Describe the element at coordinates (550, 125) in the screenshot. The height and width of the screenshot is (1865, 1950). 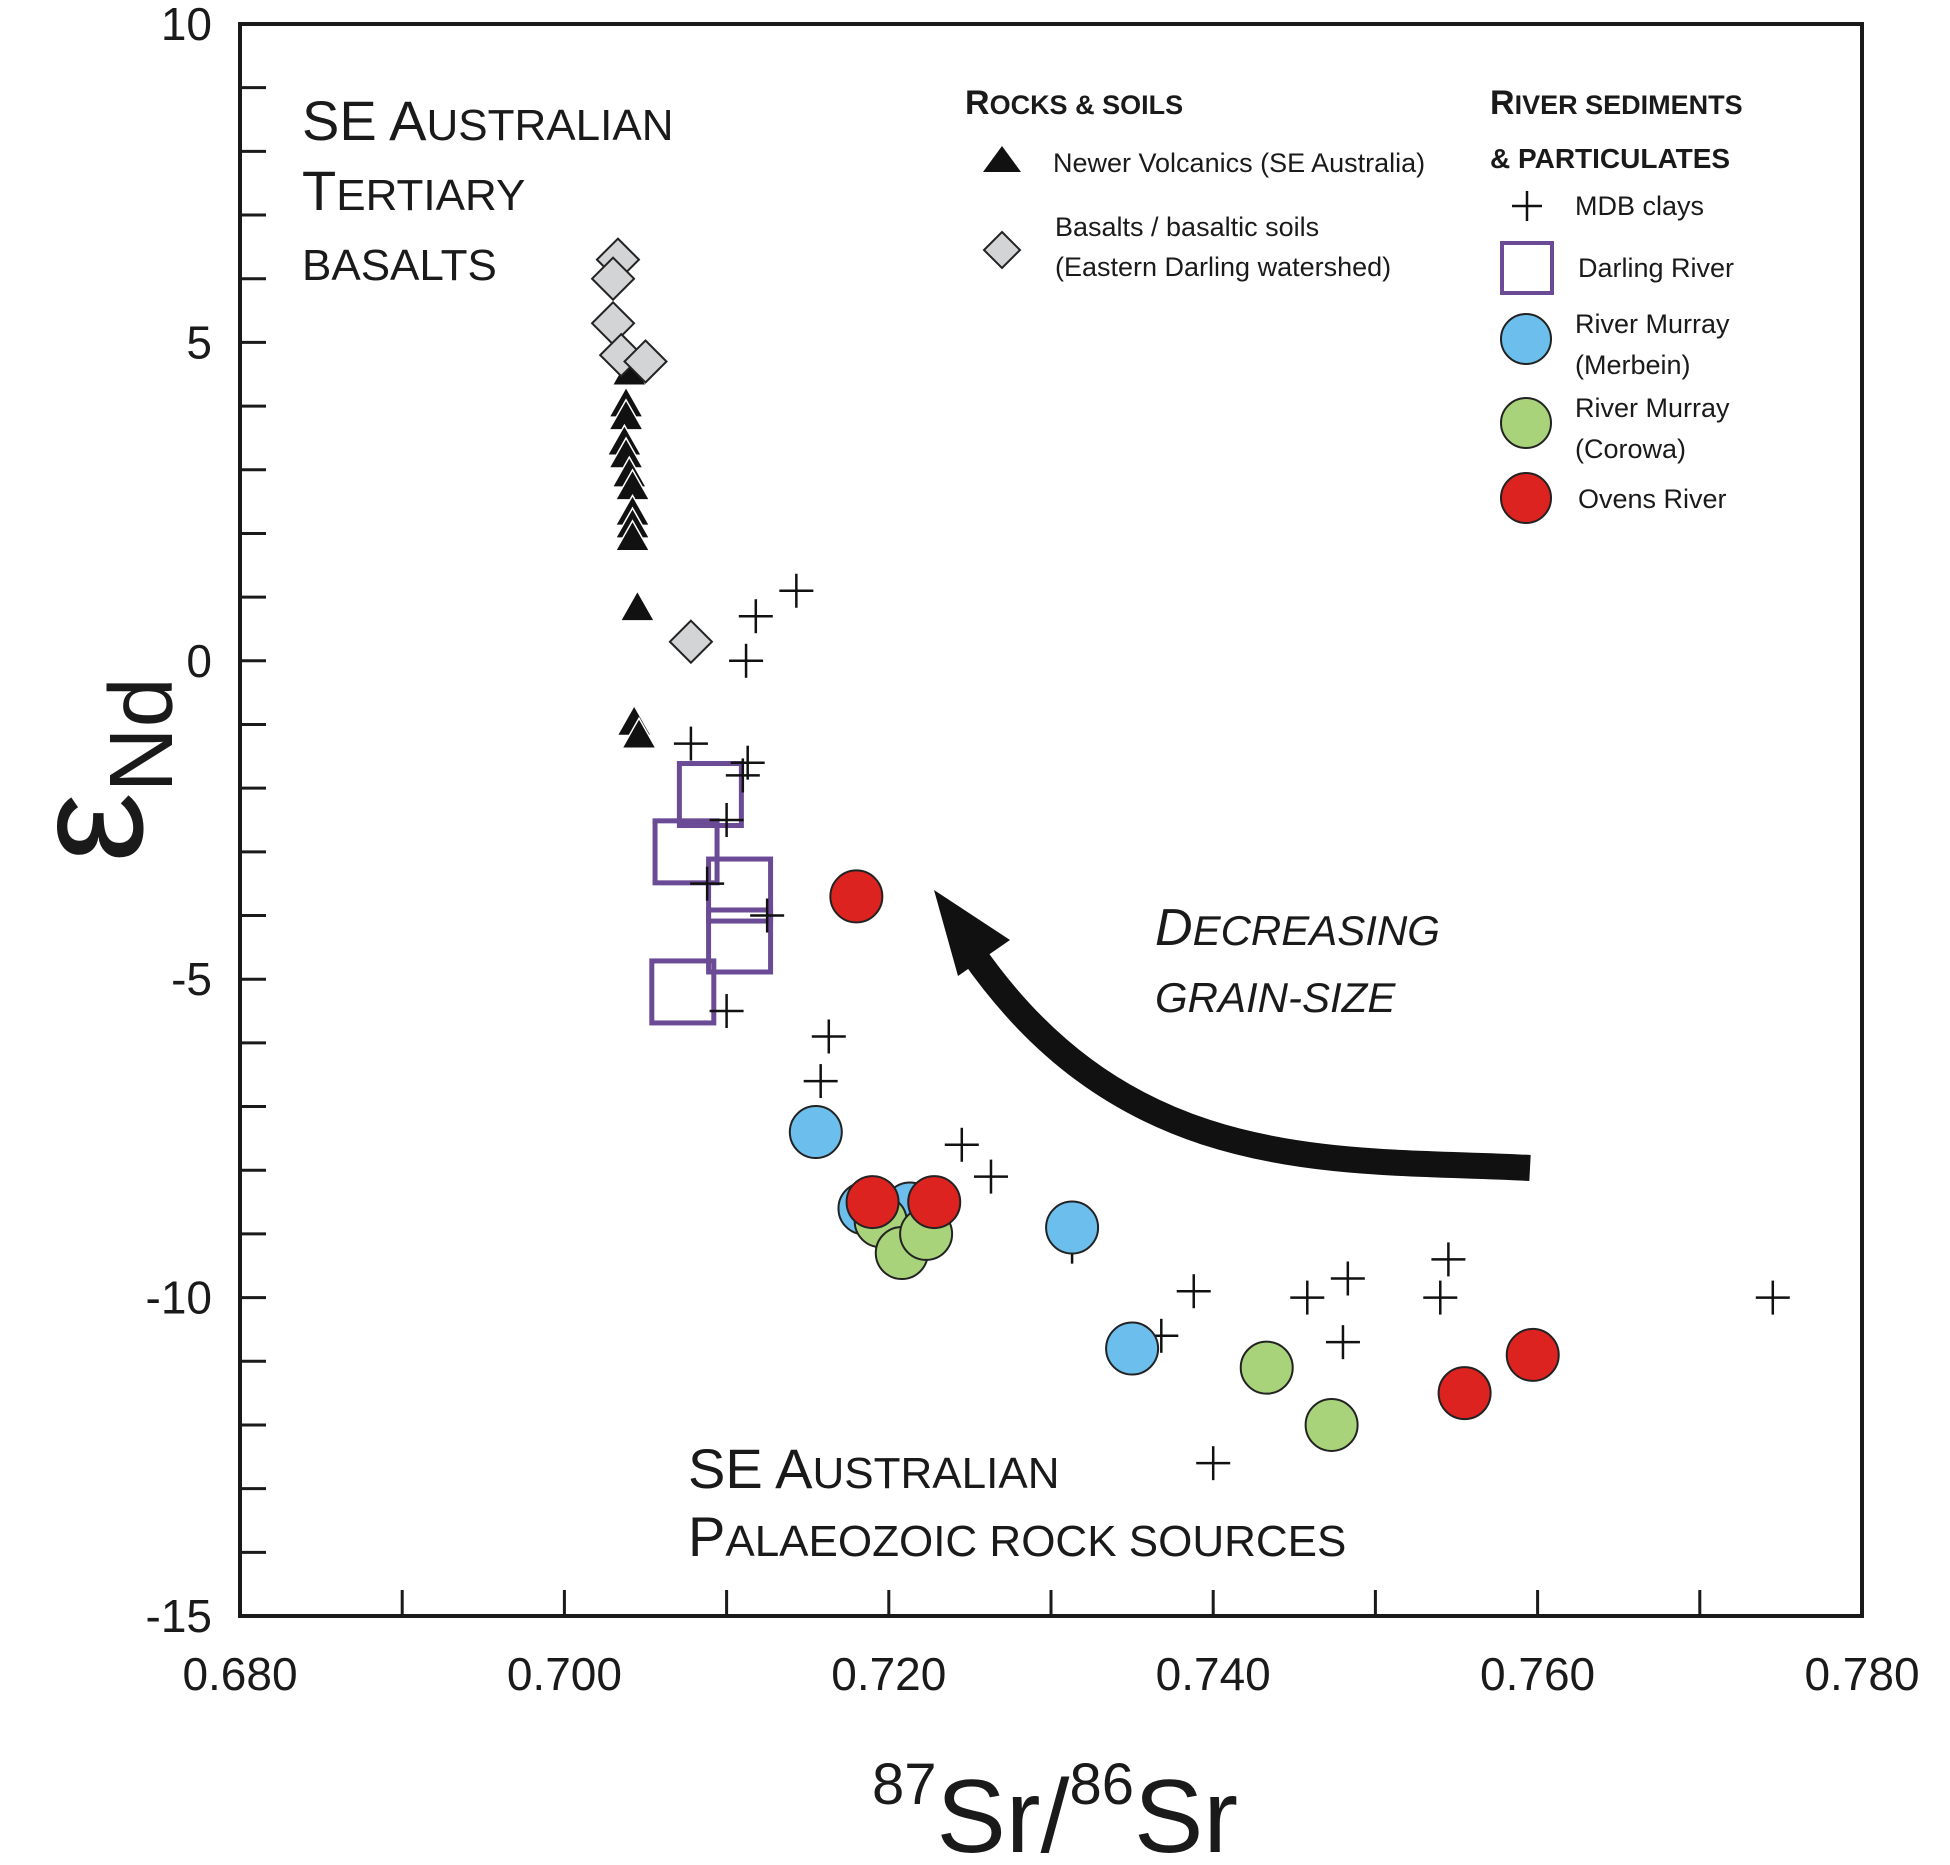
I see `annot-tertiary-l1b: USTRALIAN` at that location.